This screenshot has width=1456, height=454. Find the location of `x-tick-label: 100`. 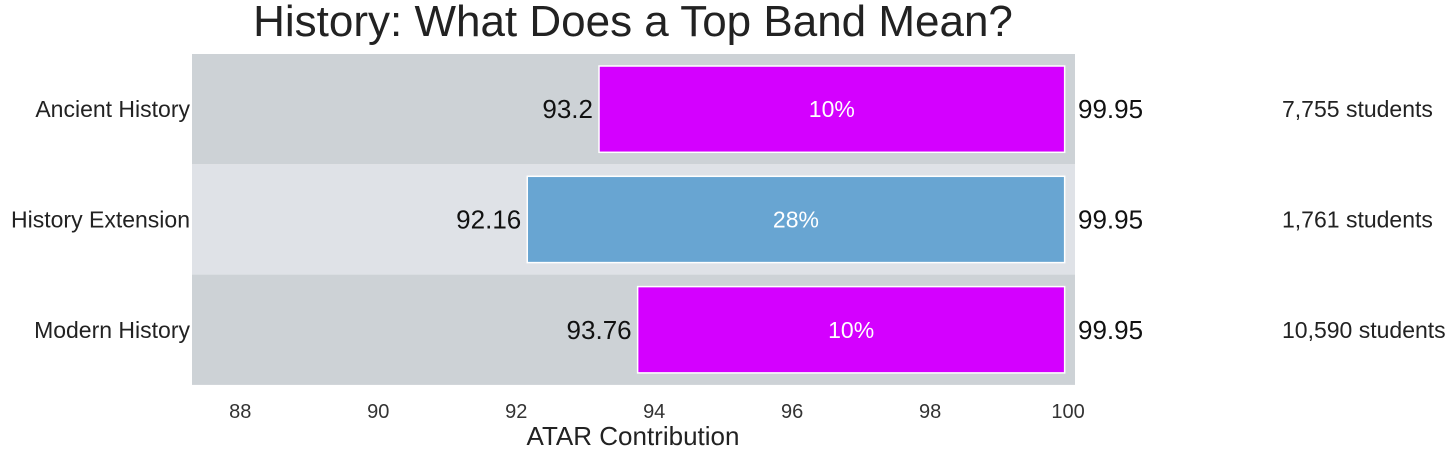

x-tick-label: 100 is located at coordinates (1067, 412).